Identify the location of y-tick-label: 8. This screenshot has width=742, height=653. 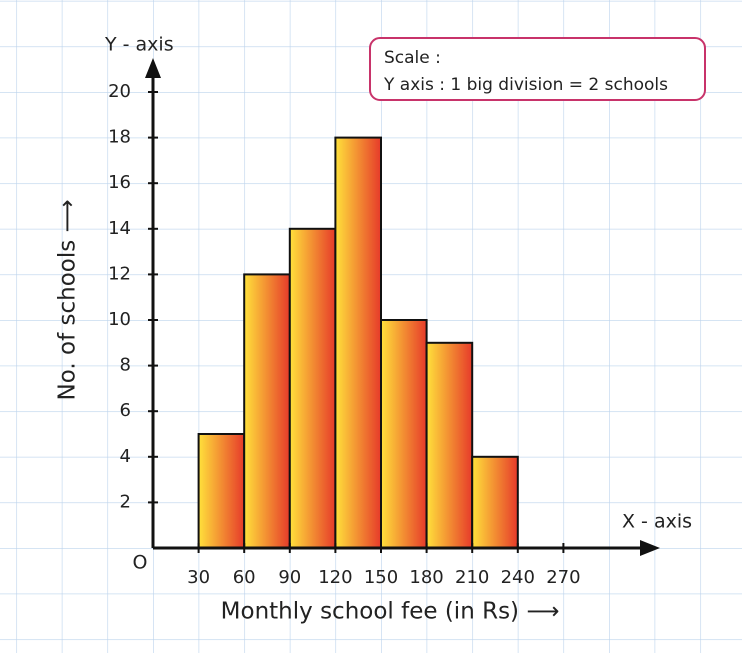
(125, 365).